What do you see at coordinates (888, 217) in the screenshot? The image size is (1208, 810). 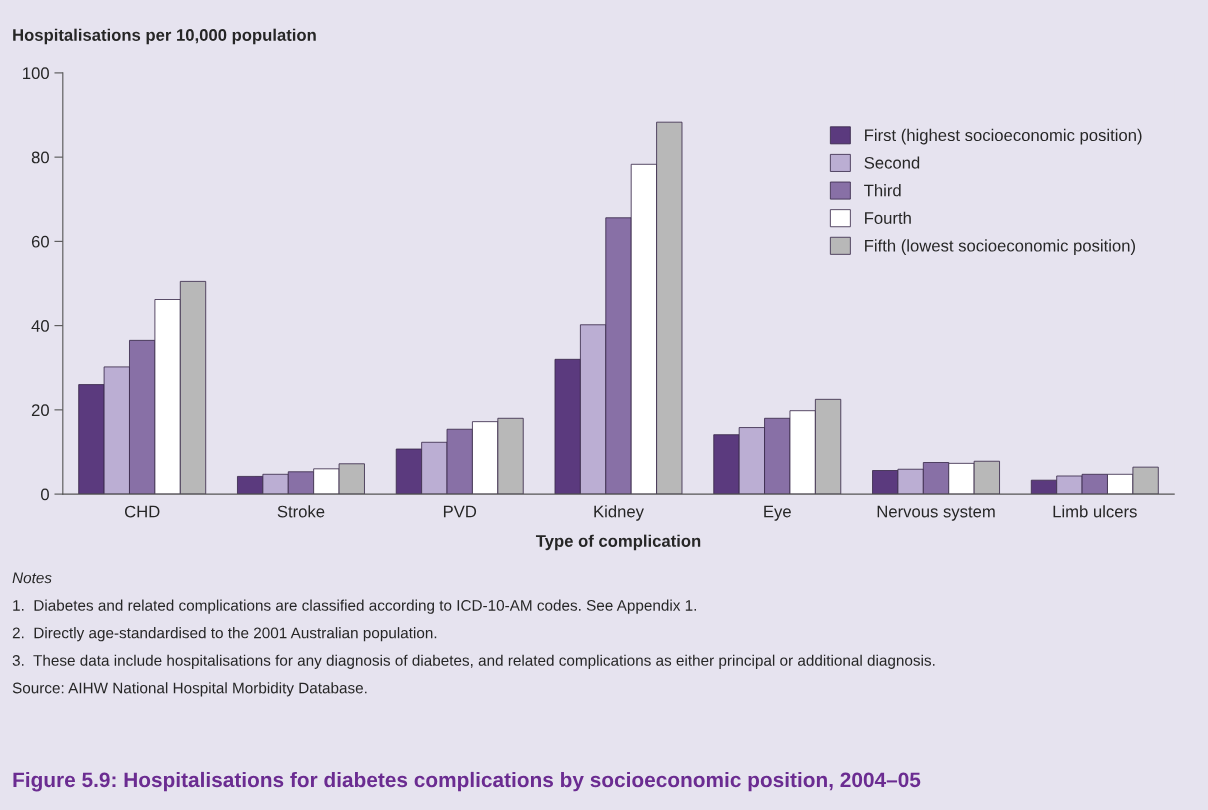 I see `legend-label: Fourth` at bounding box center [888, 217].